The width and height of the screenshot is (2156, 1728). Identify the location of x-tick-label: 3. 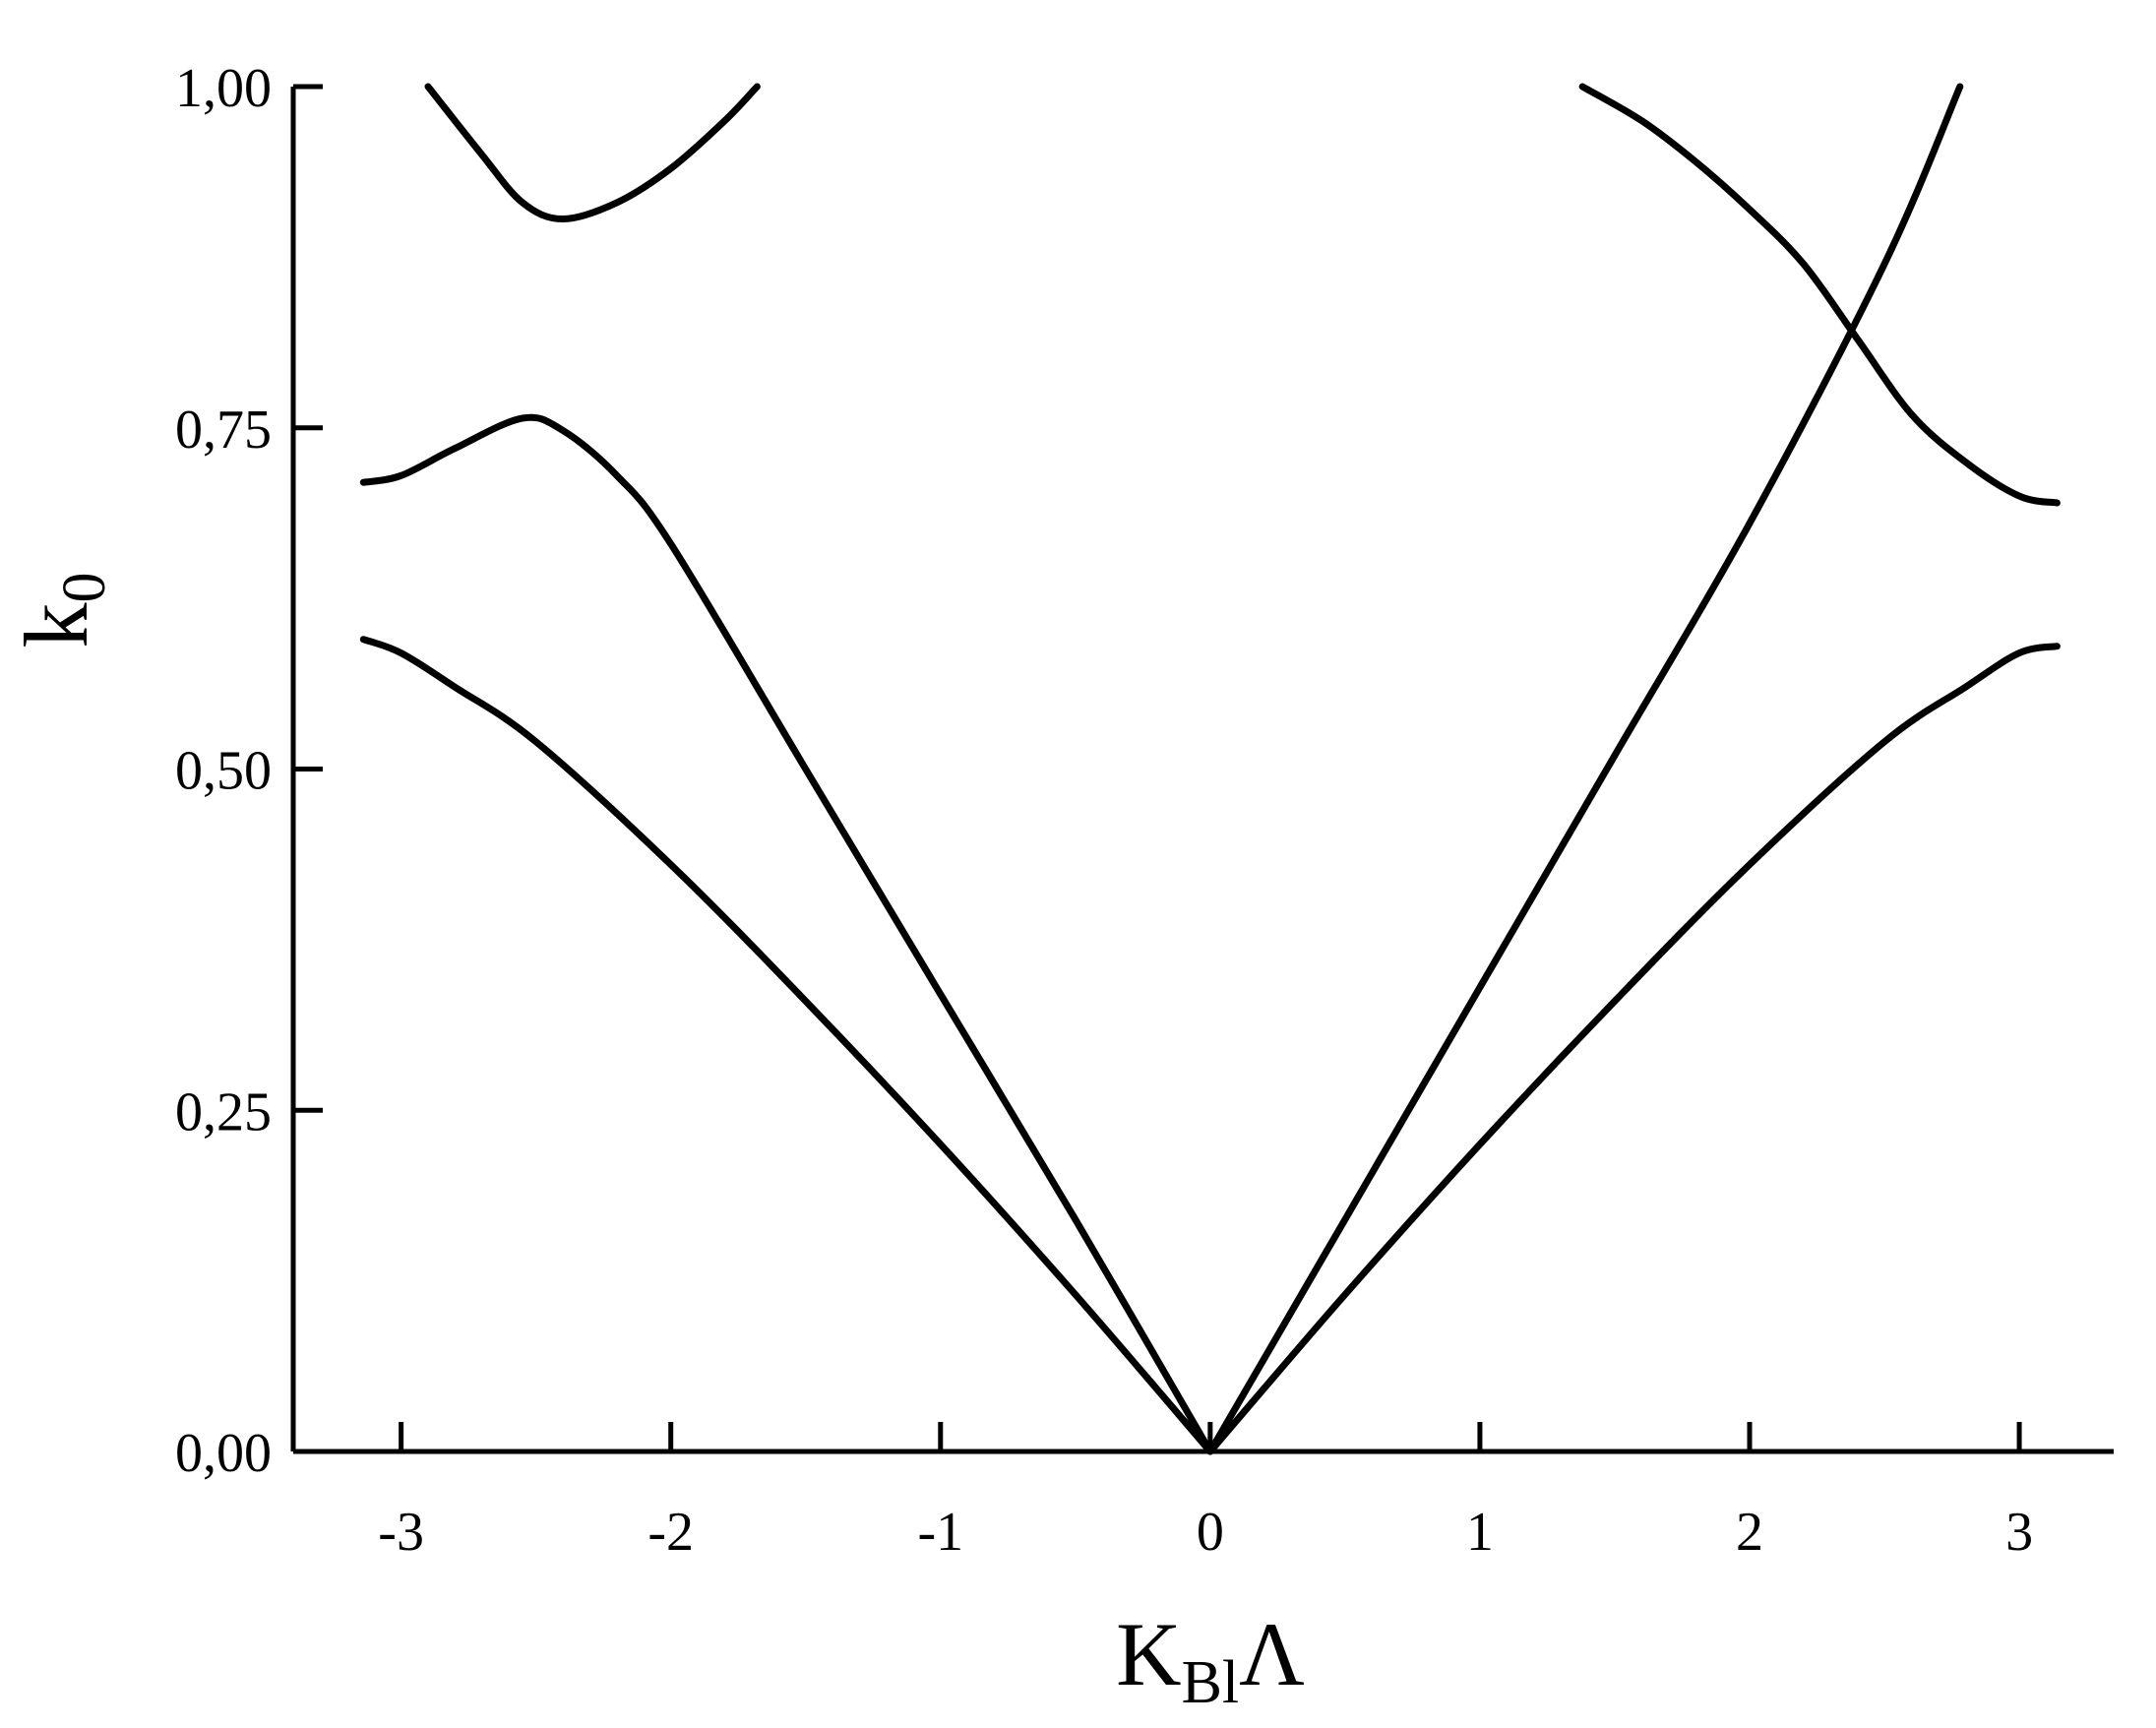
(2019, 1532).